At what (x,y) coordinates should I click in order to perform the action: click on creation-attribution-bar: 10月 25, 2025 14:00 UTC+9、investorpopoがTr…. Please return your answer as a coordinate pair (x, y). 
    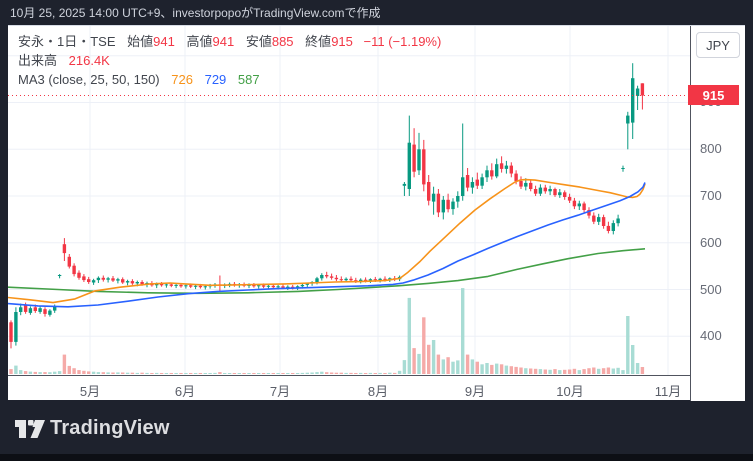
    Looking at the image, I should click on (376, 12).